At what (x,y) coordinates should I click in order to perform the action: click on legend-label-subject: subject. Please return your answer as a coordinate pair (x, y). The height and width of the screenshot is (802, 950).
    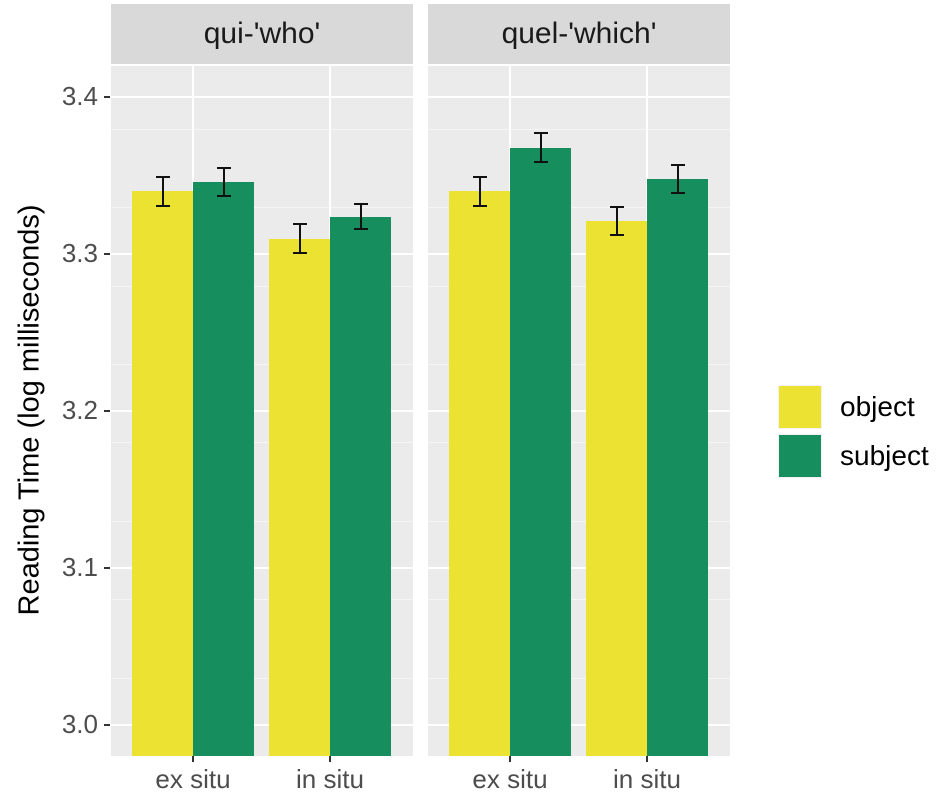
    Looking at the image, I should click on (884, 455).